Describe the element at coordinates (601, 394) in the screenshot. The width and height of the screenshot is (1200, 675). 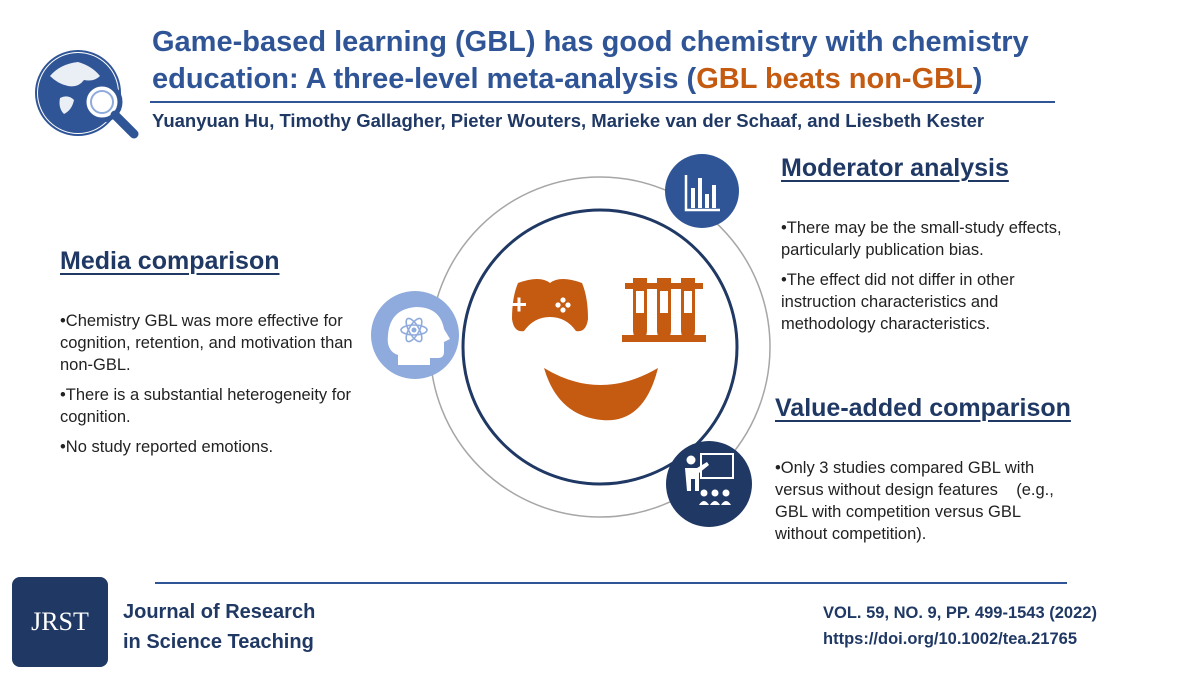
I see `smile-icon` at that location.